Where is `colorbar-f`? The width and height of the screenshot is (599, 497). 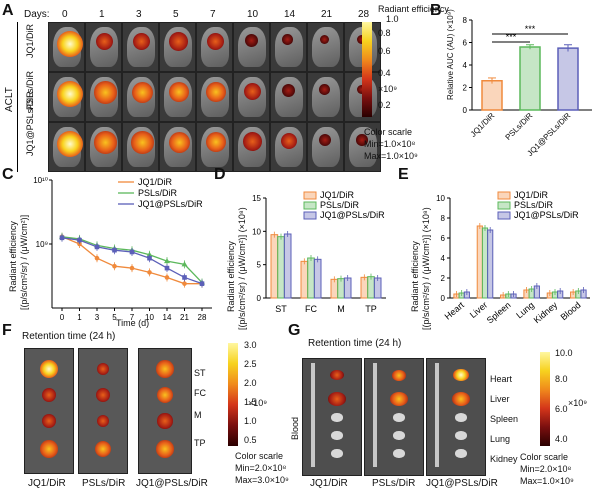
colorbar-f is located at coordinates (233, 394).